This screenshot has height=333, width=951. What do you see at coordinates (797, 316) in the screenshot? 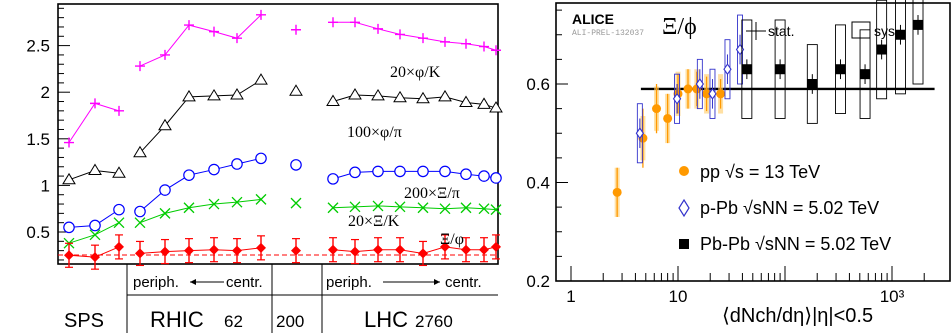
I see `right-x-axis-title: ⟨dNch/dη⟩|η|<0.5` at bounding box center [797, 316].